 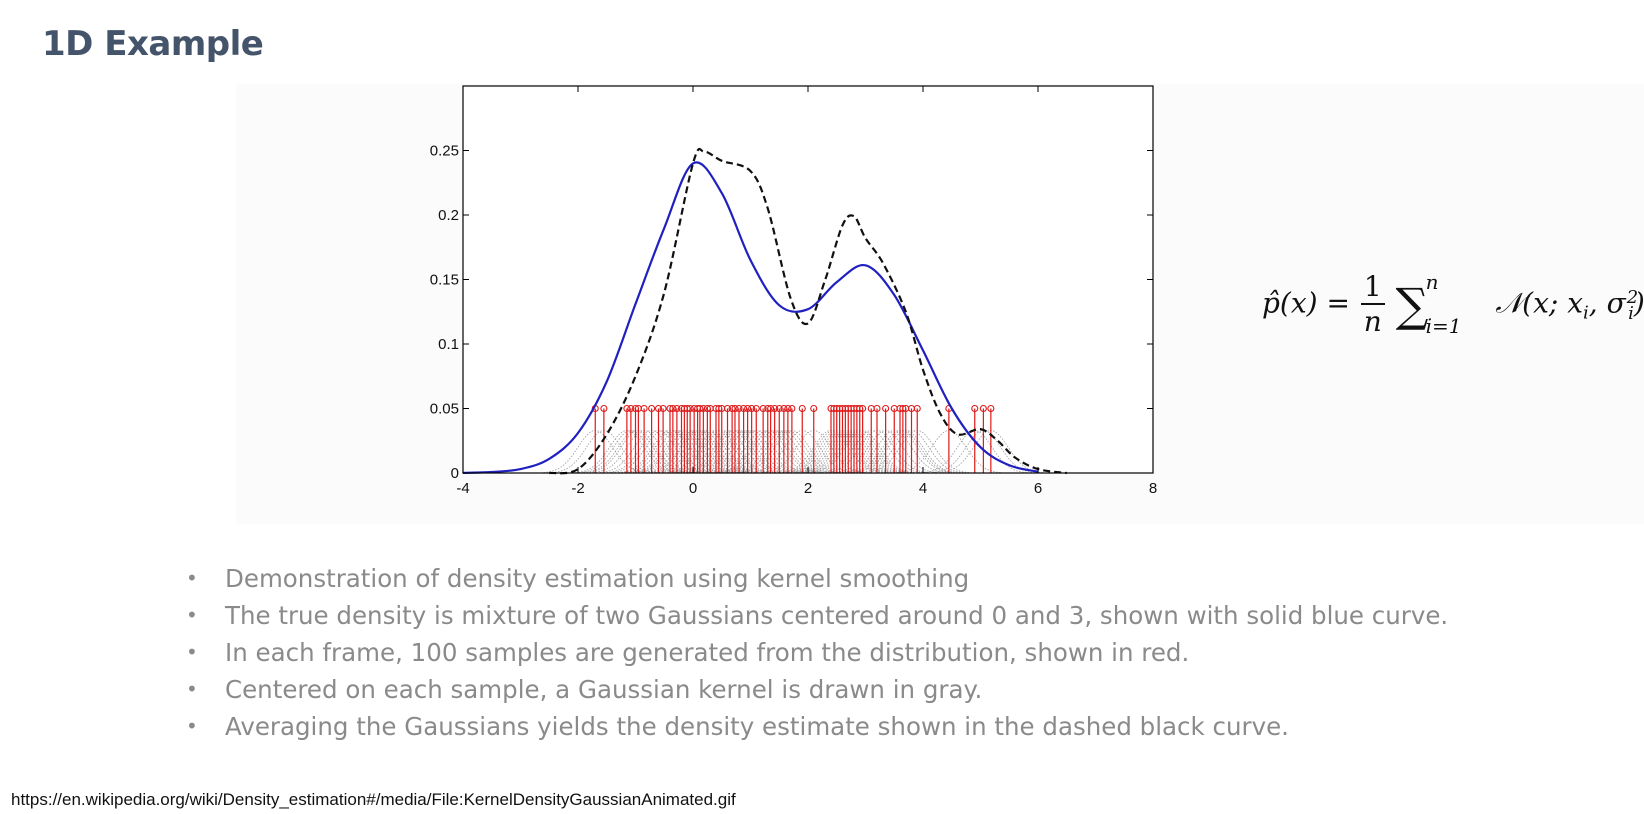 What do you see at coordinates (808, 311) in the screenshot?
I see `density-estimate-curve` at bounding box center [808, 311].